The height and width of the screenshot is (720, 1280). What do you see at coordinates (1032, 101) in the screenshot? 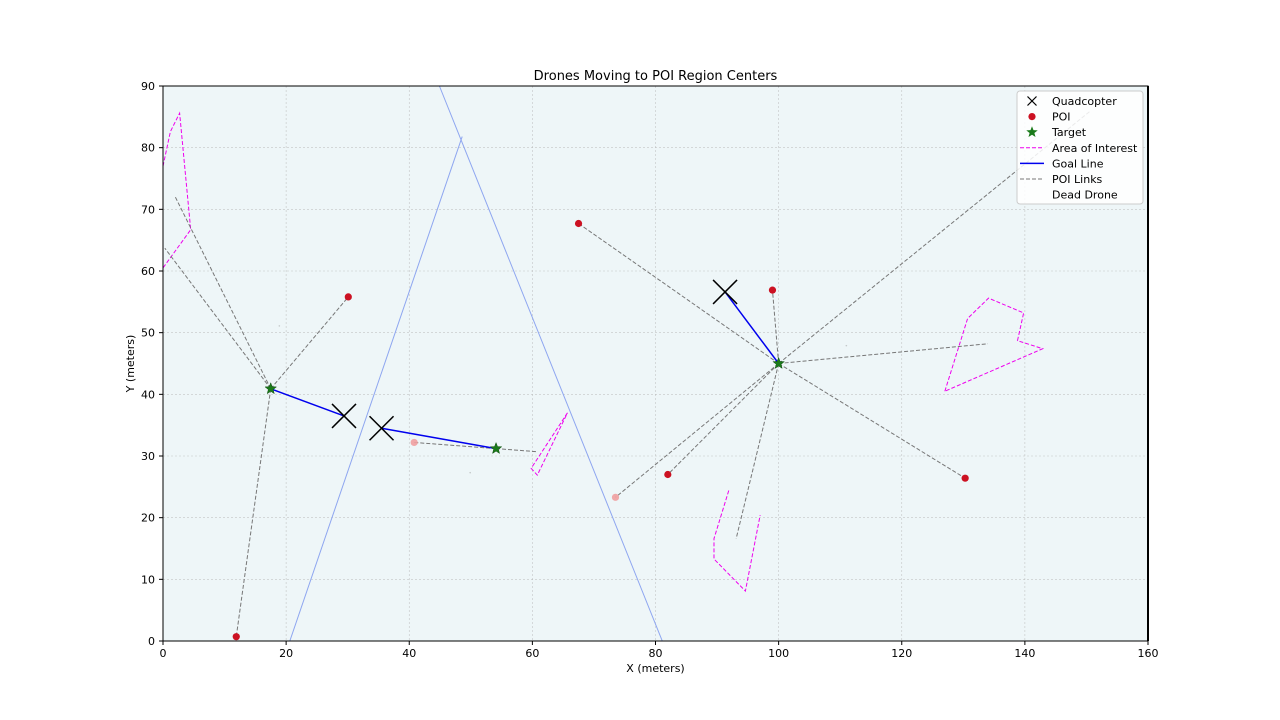
I see `quadcopter-legend-icon` at bounding box center [1032, 101].